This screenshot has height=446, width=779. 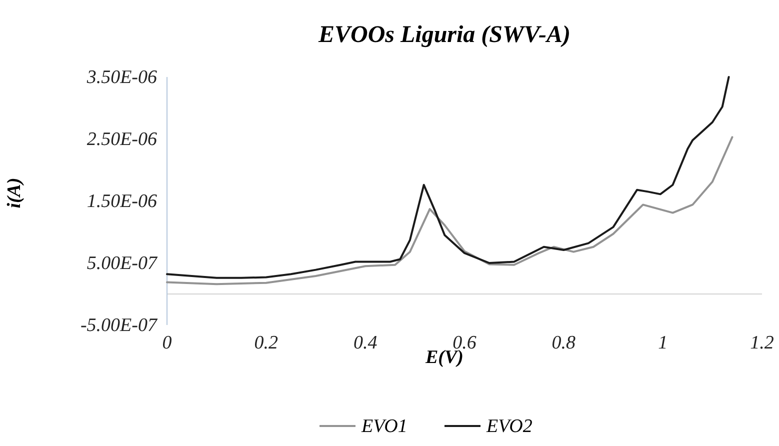 What do you see at coordinates (122, 77) in the screenshot?
I see `y-tick-label: 3.50E-06` at bounding box center [122, 77].